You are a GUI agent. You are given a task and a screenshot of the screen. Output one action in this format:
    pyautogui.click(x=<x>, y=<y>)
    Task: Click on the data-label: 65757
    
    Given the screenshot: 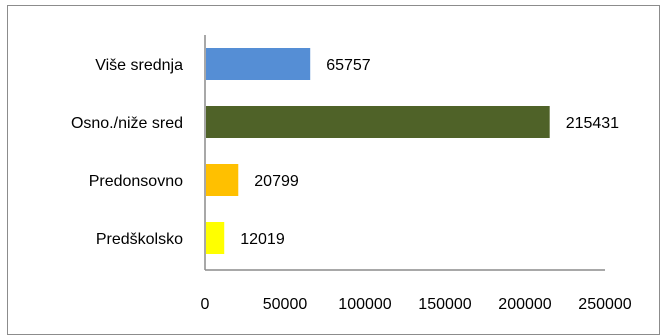 What is the action you would take?
    pyautogui.click(x=348, y=65)
    